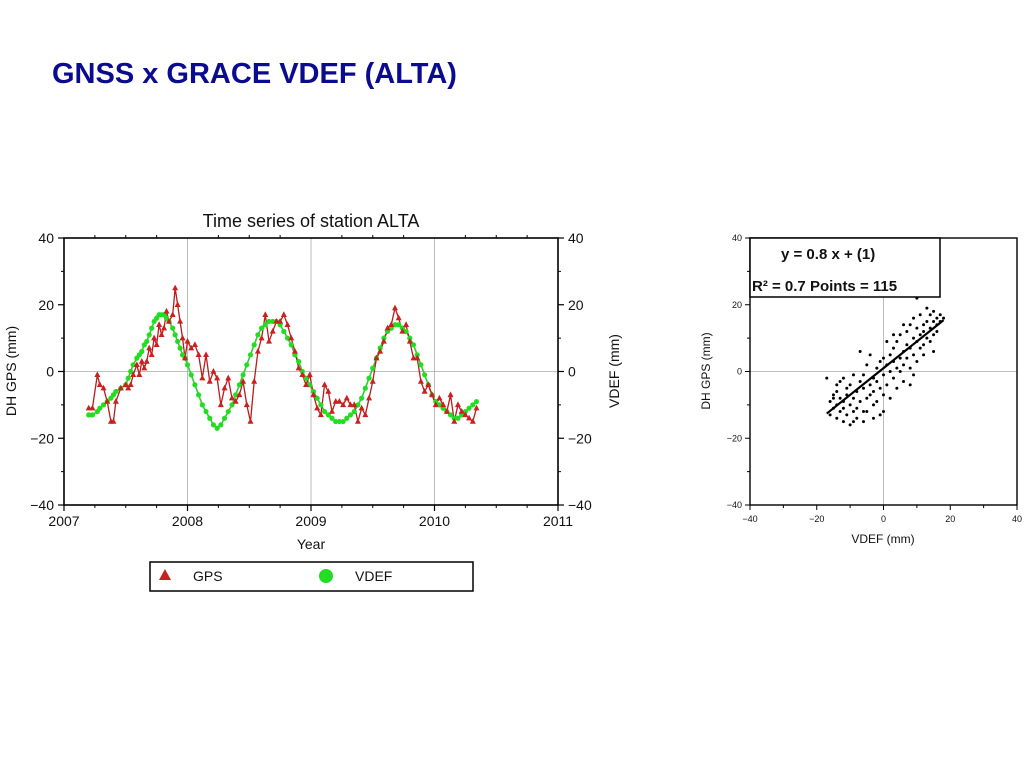 This screenshot has width=1024, height=768. I want to click on ts-x-tick-label: 2010, so click(434, 521).